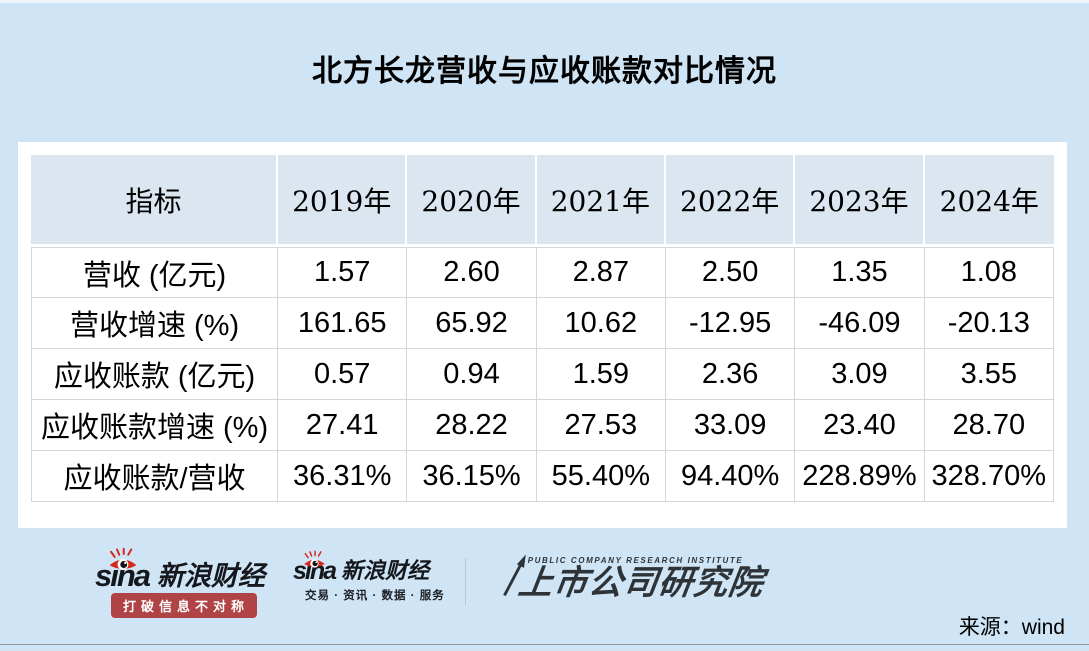 The image size is (1089, 651). I want to click on cell-value: 36.31%, so click(343, 476).